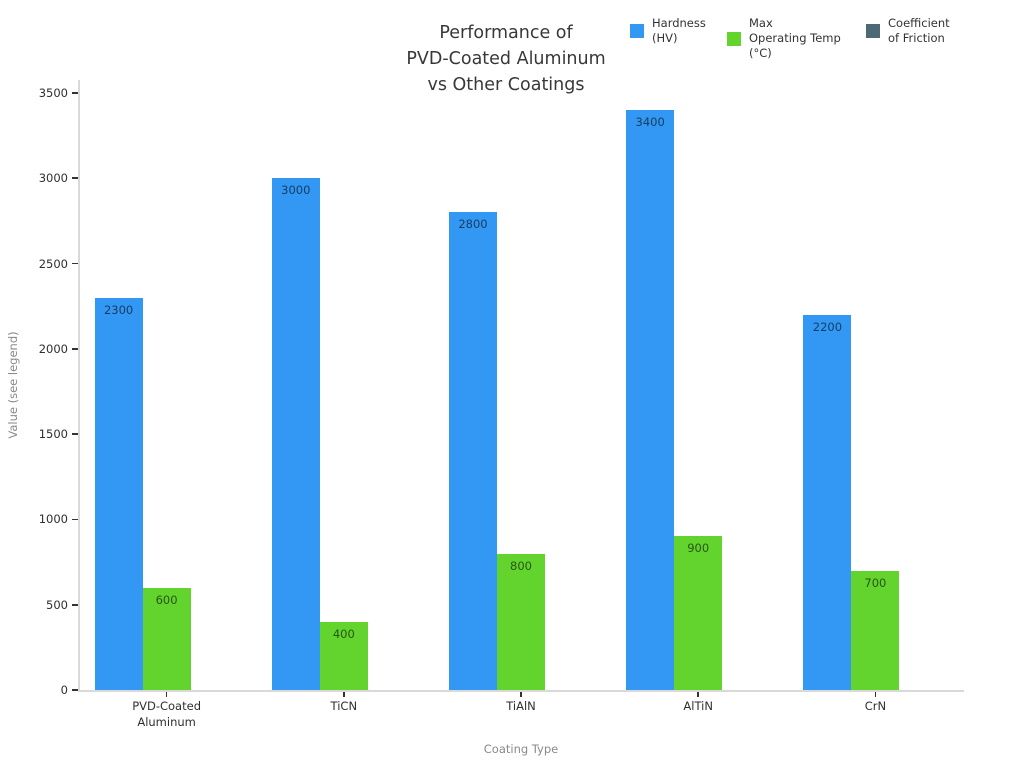 The height and width of the screenshot is (768, 1024). I want to click on y-tick-label: 1500, so click(53, 434).